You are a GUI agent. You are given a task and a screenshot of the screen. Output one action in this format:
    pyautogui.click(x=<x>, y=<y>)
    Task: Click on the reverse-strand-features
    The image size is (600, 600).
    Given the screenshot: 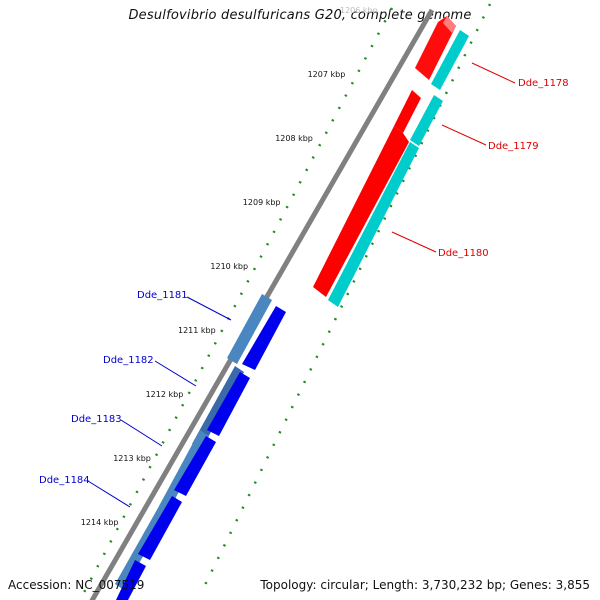 What is the action you would take?
    pyautogui.click(x=200, y=447)
    